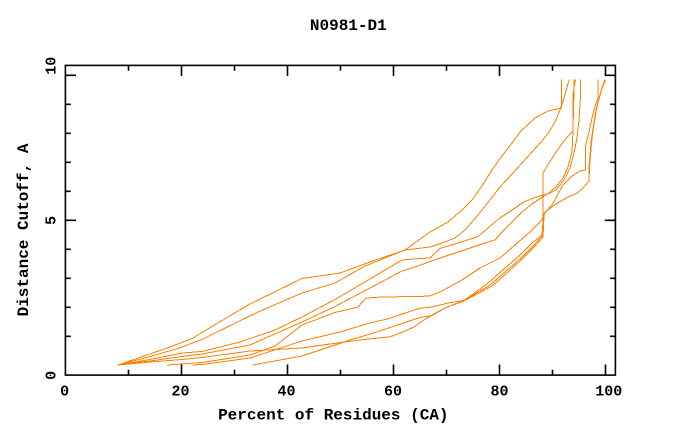 The height and width of the screenshot is (440, 680). What do you see at coordinates (24, 229) in the screenshot?
I see `svg-text: Distance Cutoff, A` at bounding box center [24, 229].